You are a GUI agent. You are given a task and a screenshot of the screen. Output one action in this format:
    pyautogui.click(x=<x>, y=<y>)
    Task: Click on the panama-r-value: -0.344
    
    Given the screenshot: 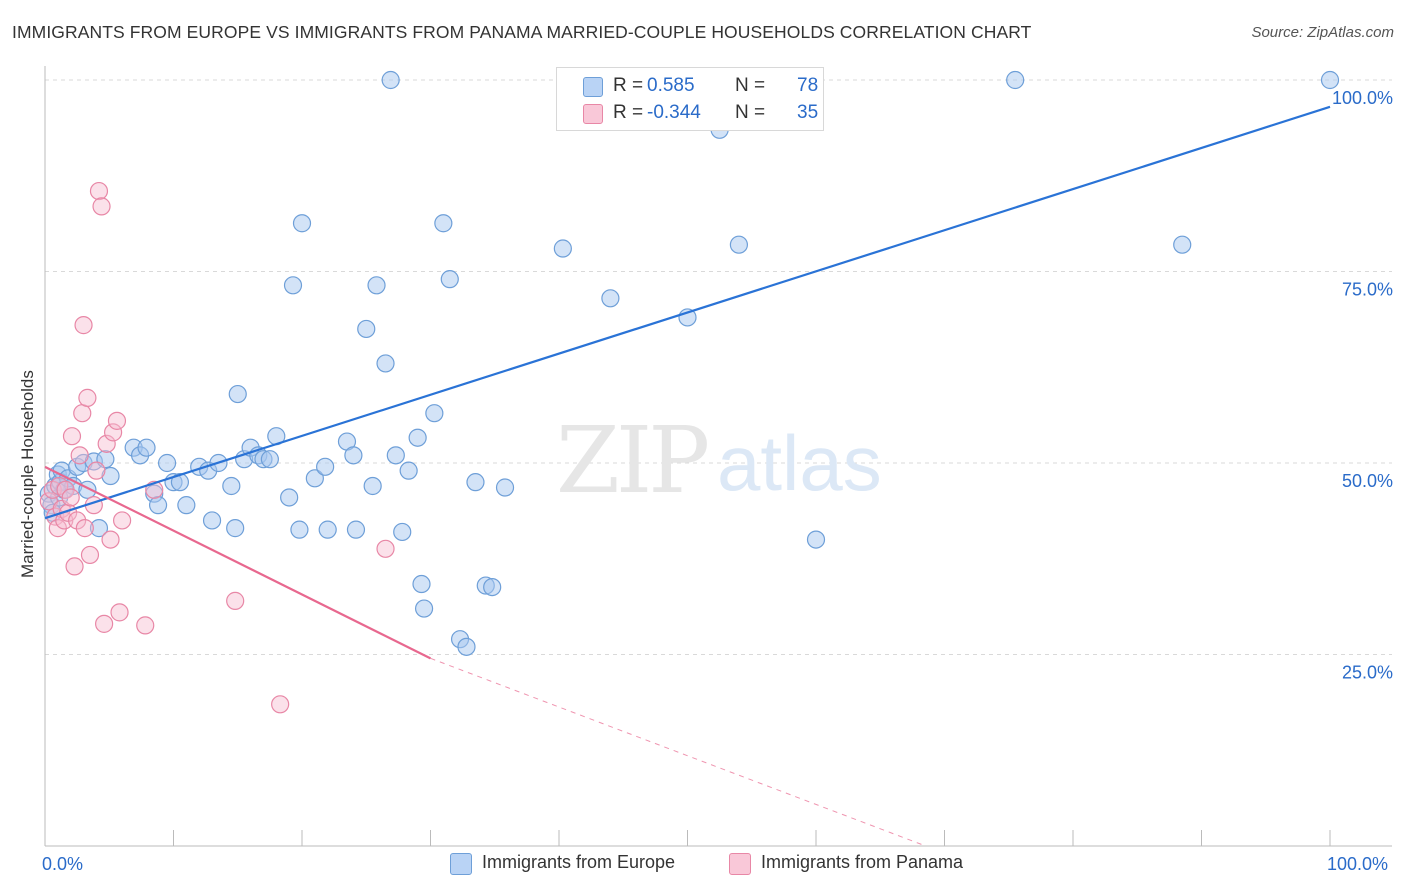 What is the action you would take?
    pyautogui.click(x=674, y=112)
    